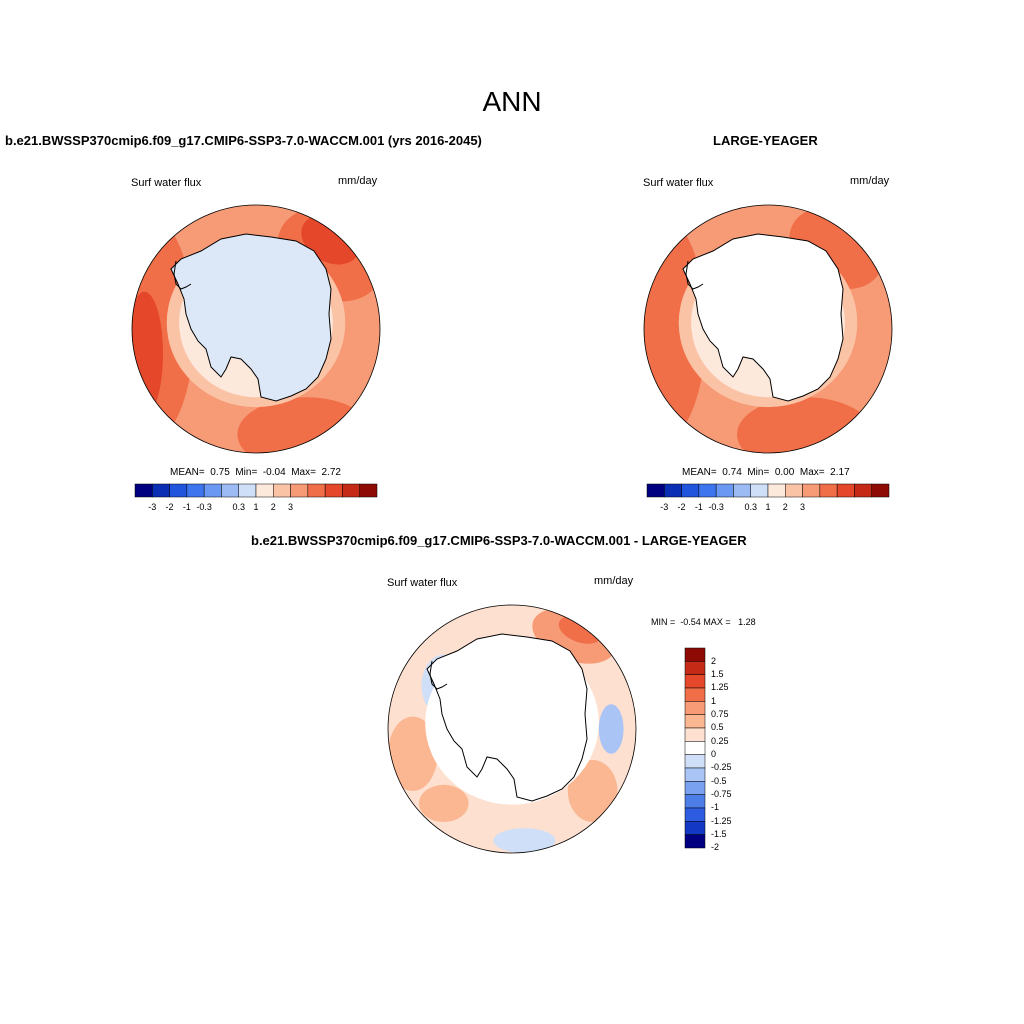  Describe the element at coordinates (732, 472) in the screenshot. I see `panel-2-mean-value: 0.74` at that location.